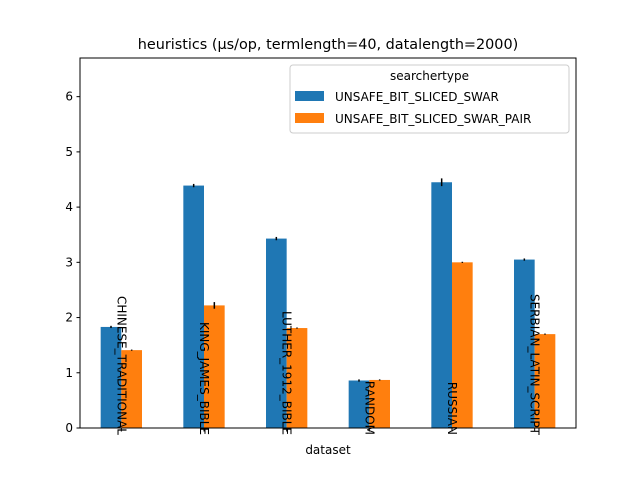 This screenshot has height=480, width=640. Describe the element at coordinates (452, 408) in the screenshot. I see `x-tick-label-russian: RUSSIAN` at that location.